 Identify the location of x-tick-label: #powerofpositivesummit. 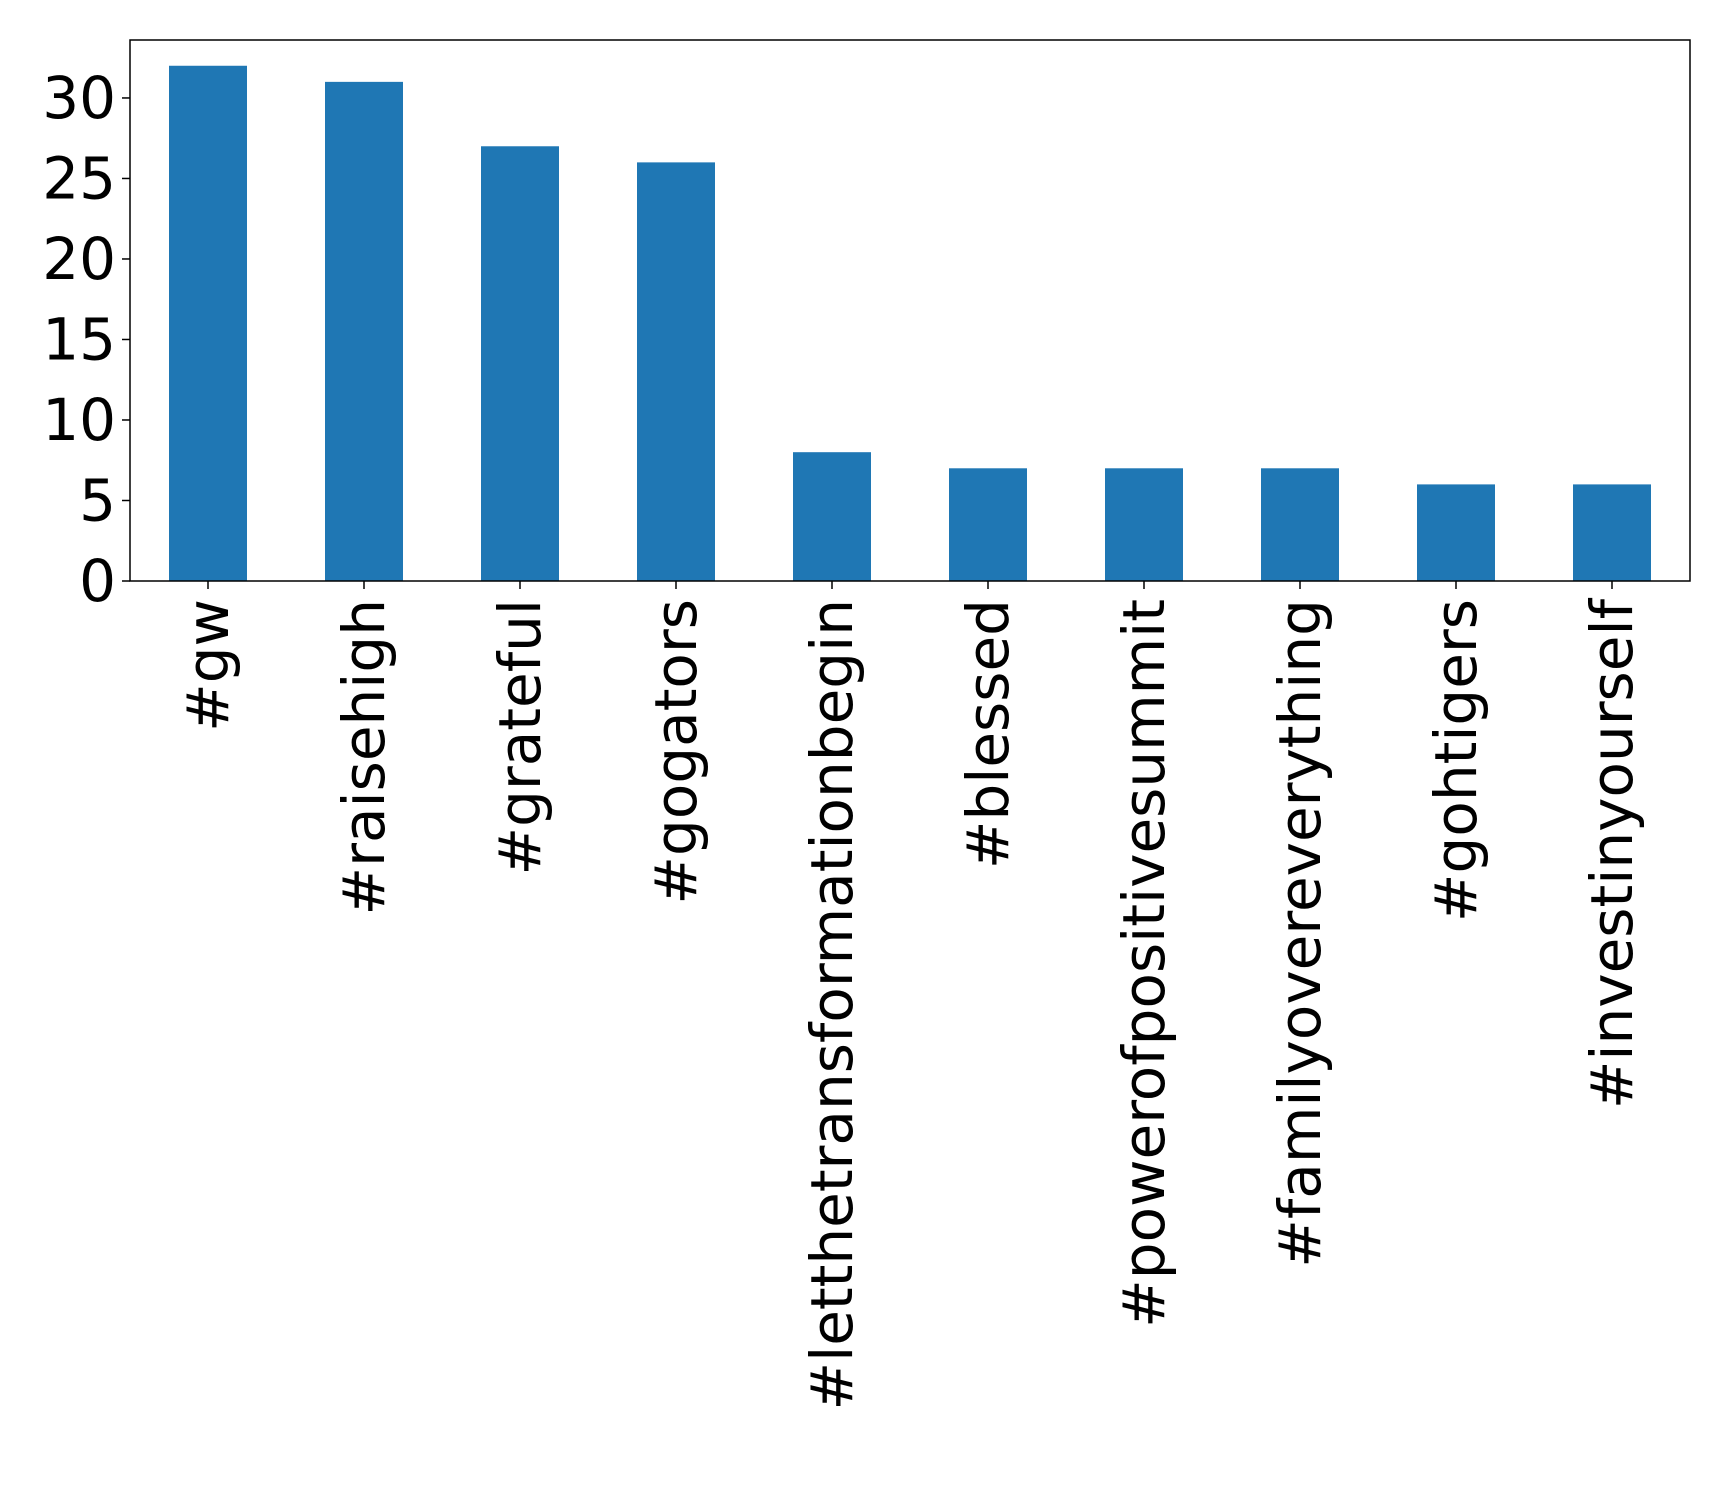
(1144, 963).